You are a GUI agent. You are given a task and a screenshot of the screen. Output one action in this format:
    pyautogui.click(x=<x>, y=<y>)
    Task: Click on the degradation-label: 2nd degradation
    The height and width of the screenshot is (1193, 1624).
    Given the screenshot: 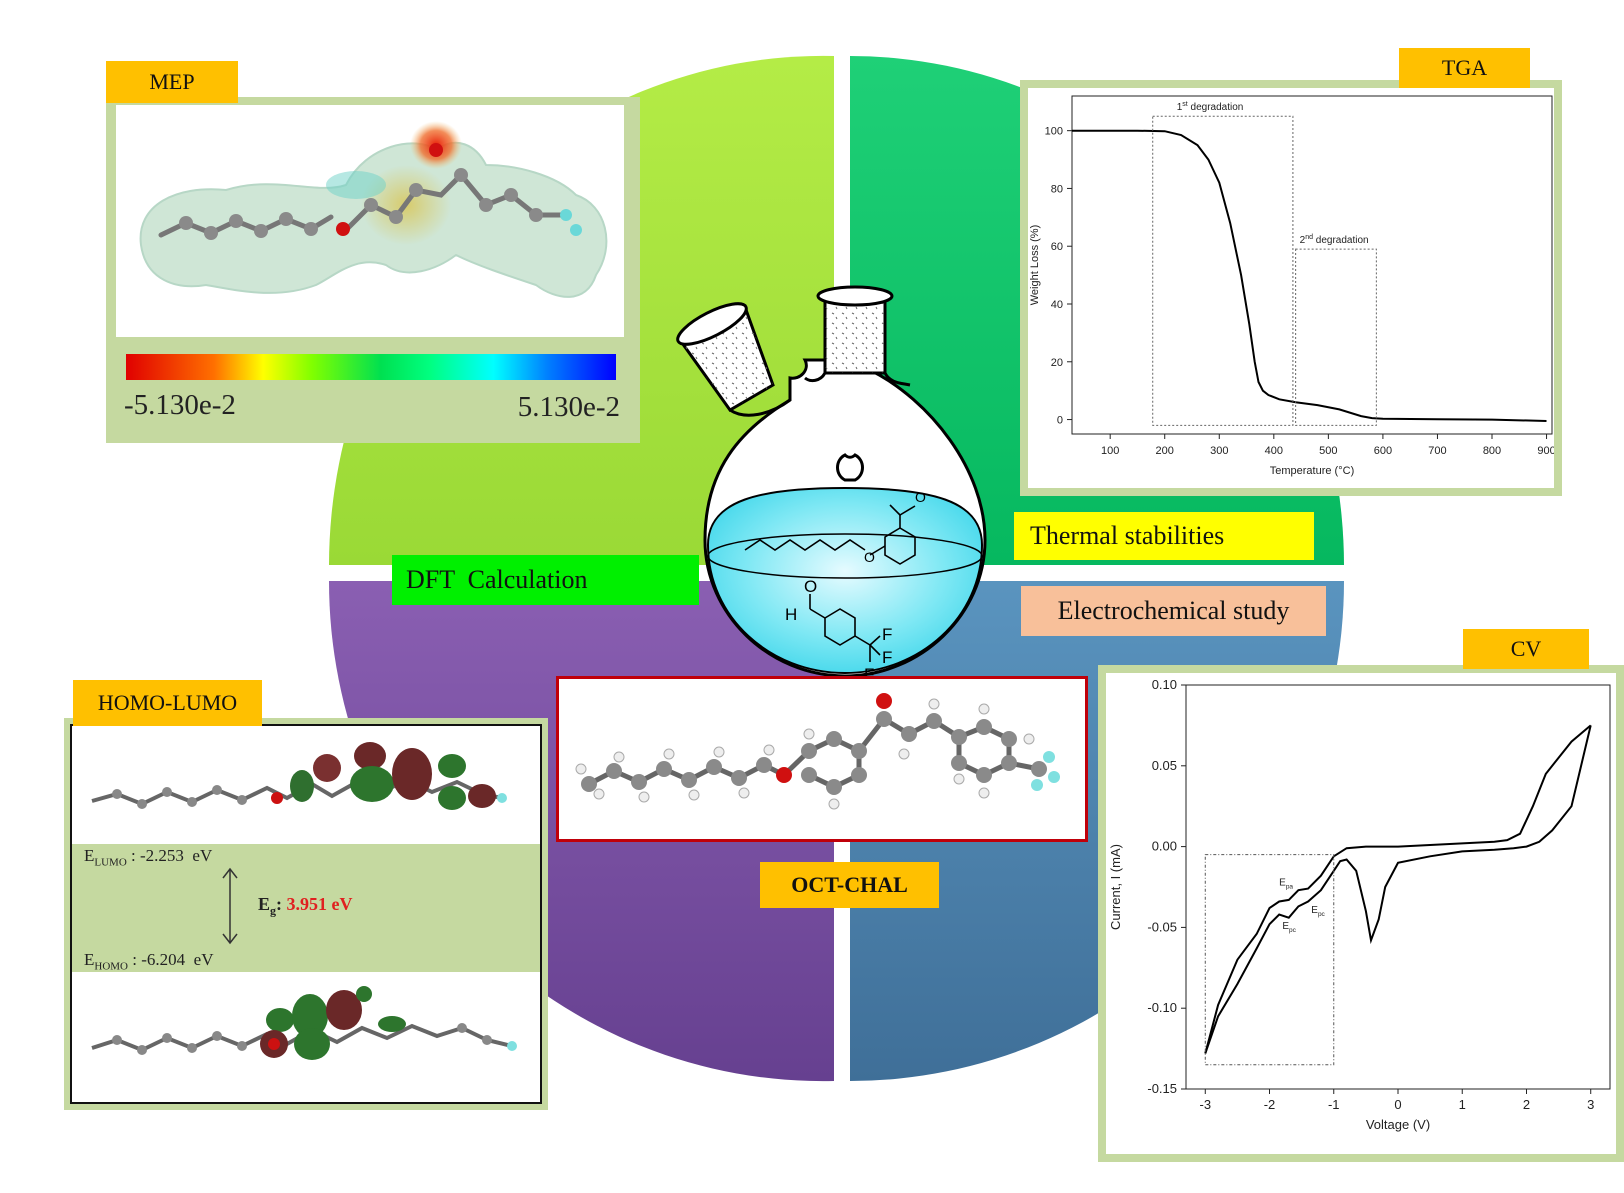 What is the action you would take?
    pyautogui.click(x=1334, y=240)
    